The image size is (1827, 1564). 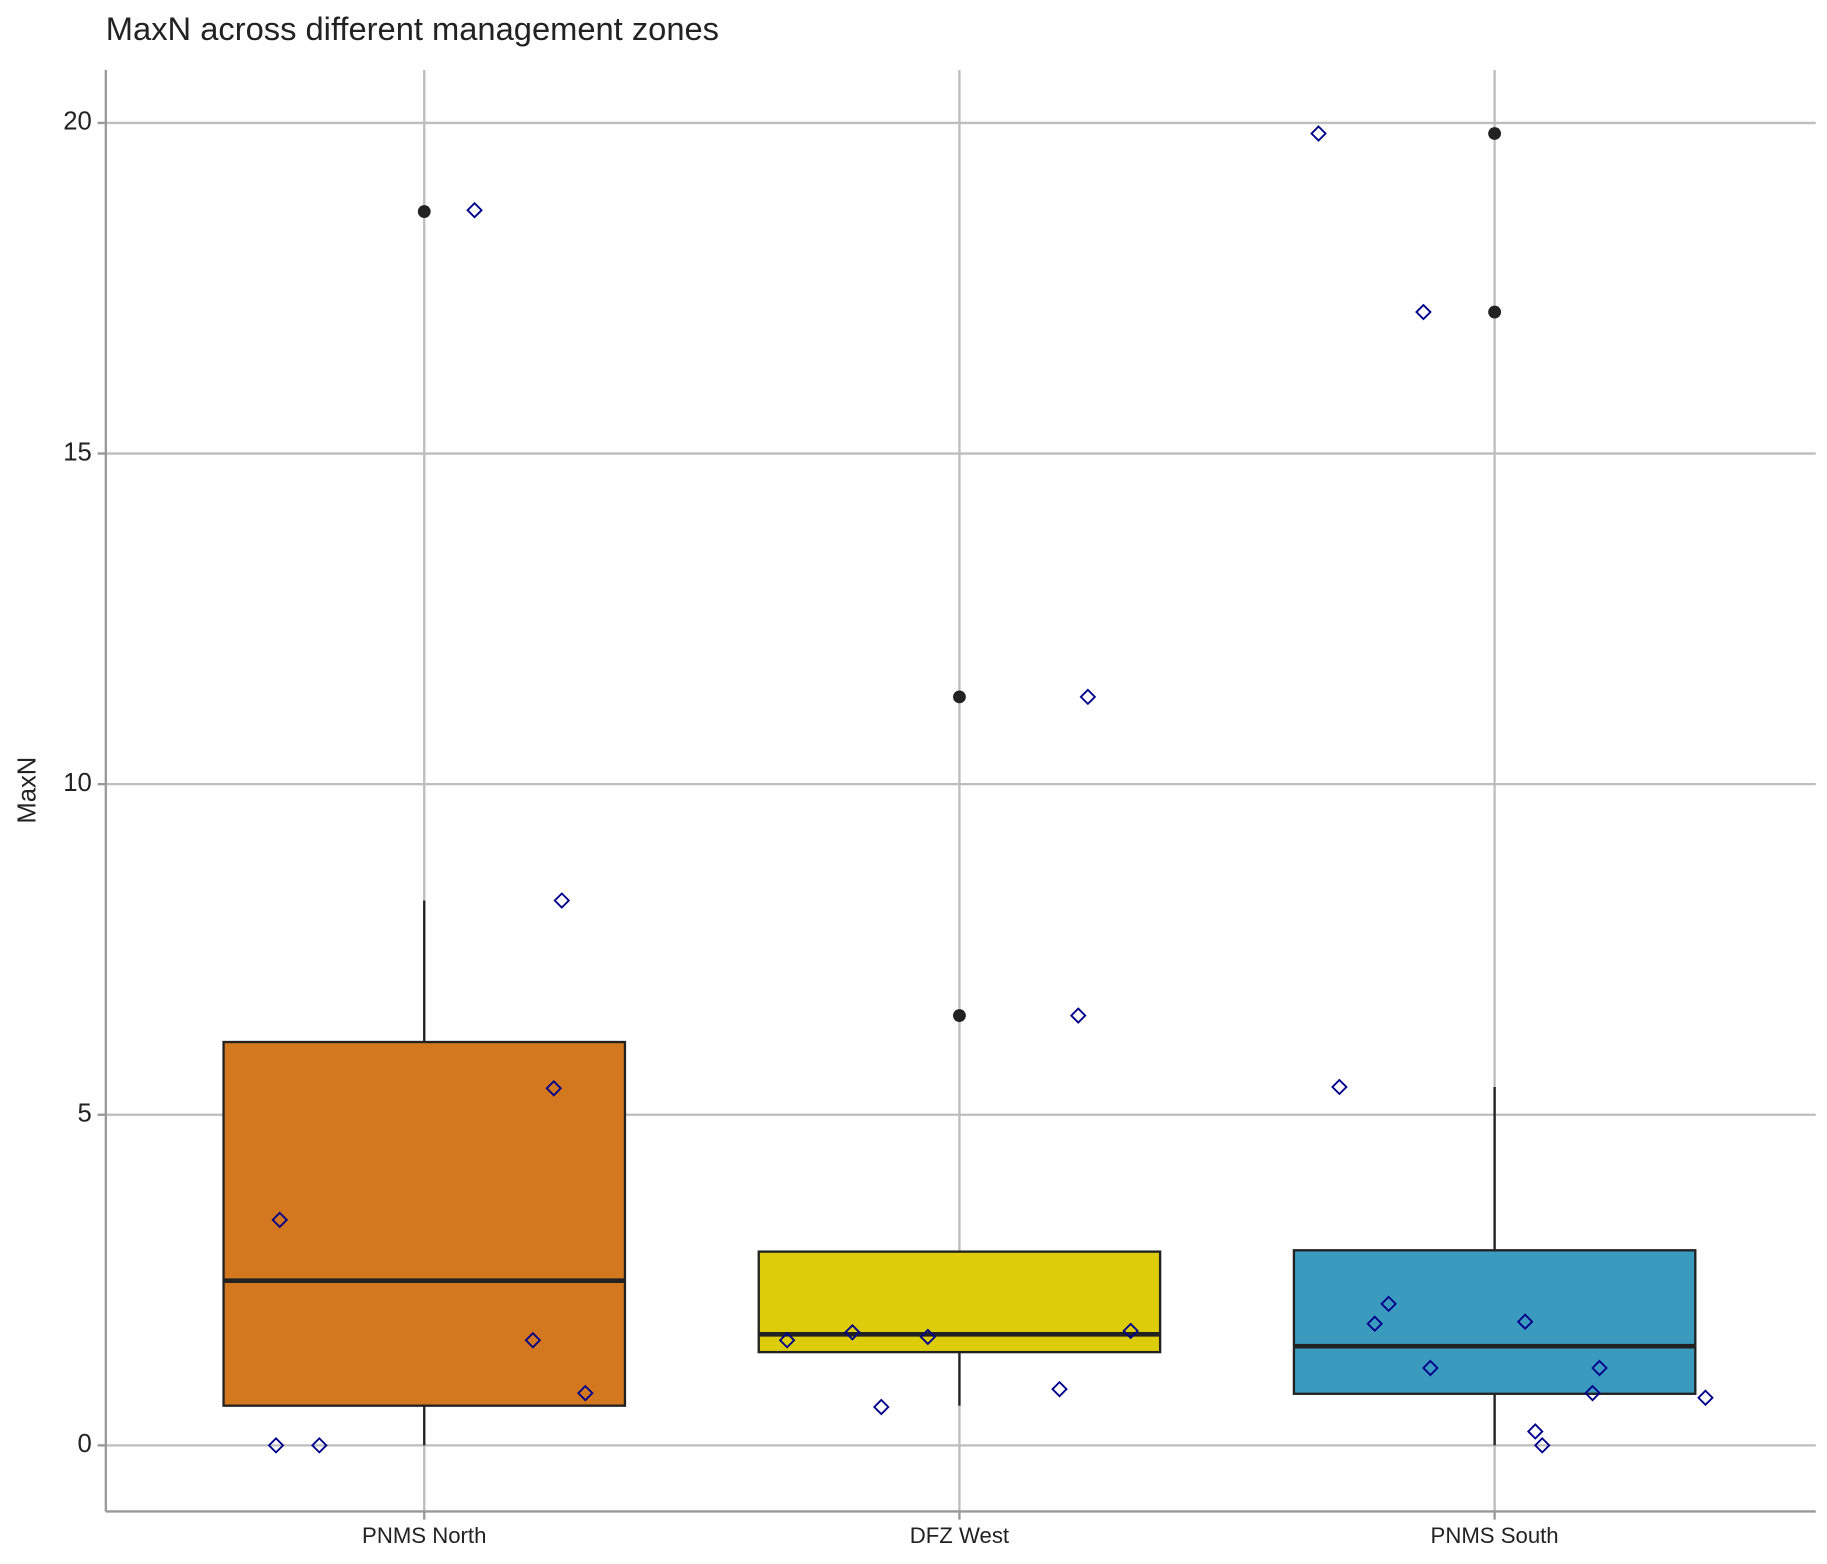 I want to click on y-tick-label: 5, so click(x=85, y=1114).